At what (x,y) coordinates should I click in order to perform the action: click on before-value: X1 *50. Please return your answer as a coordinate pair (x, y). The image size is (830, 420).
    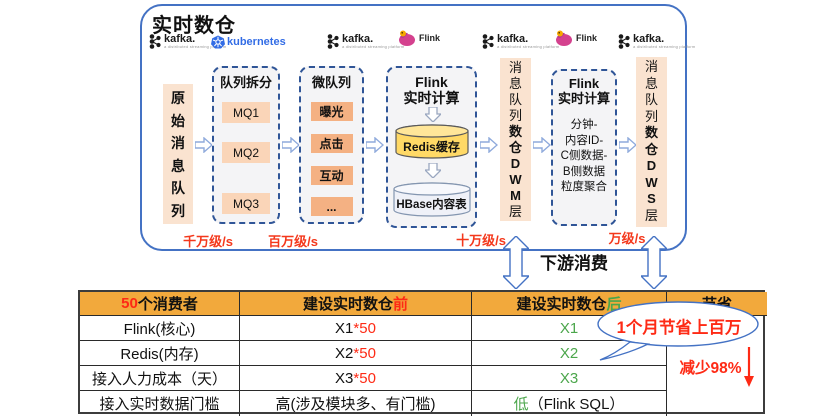
    Looking at the image, I should click on (356, 328).